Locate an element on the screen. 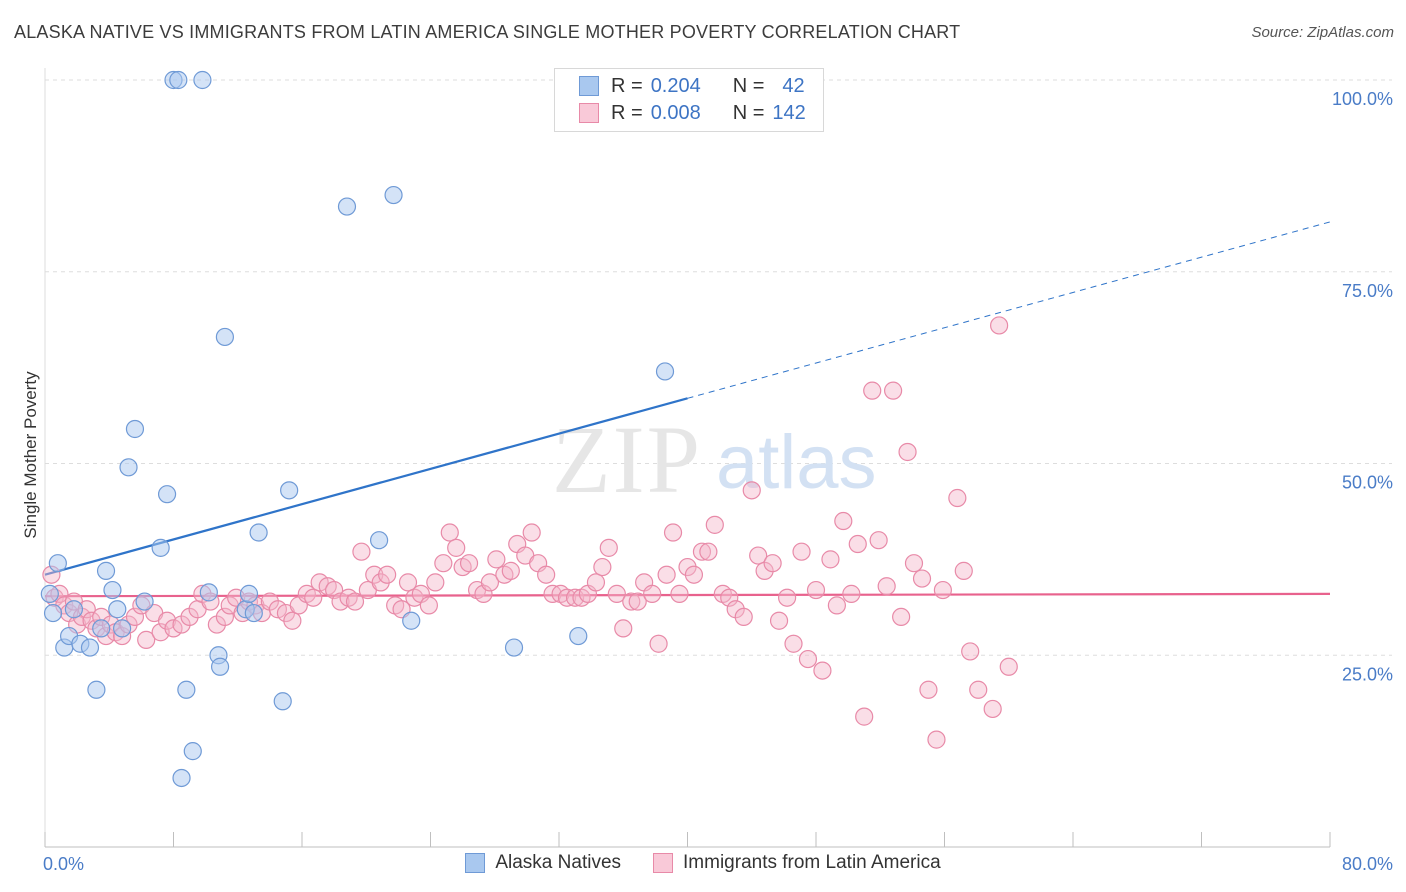  x-tick-label-min: 0.0% is located at coordinates (63, 864).